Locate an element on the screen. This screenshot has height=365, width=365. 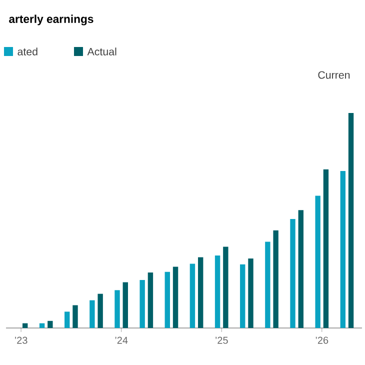
x-tick-label: ’25 is located at coordinates (222, 340).